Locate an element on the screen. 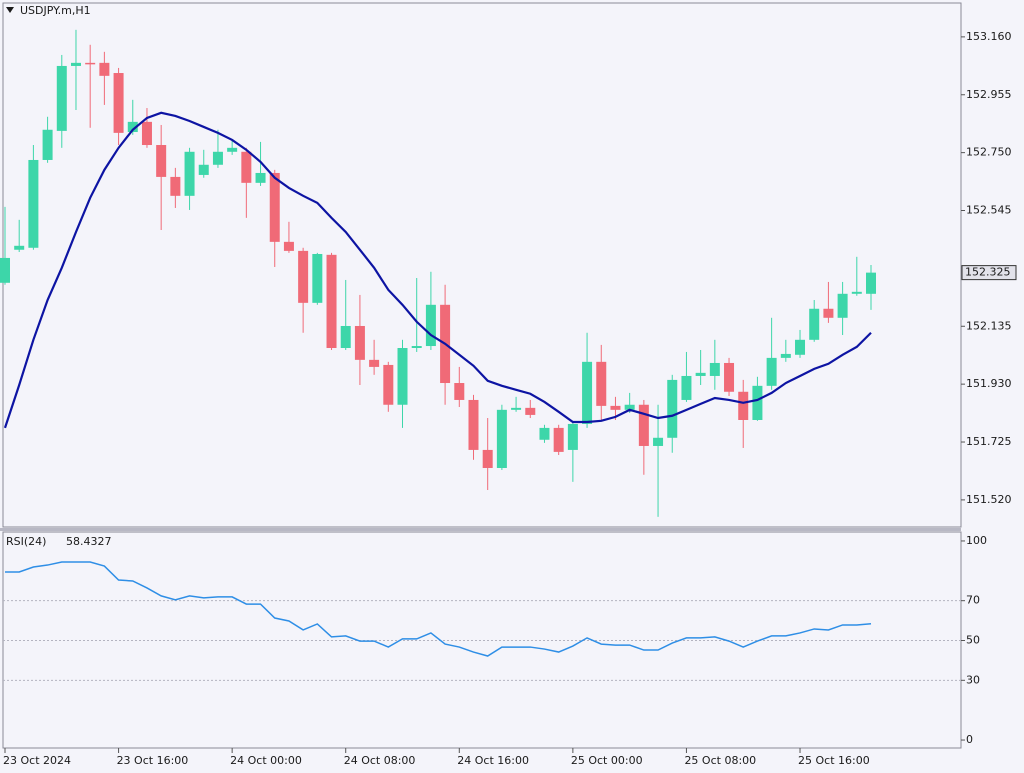  chart-title: USDJPY.m,H1 is located at coordinates (55, 10).